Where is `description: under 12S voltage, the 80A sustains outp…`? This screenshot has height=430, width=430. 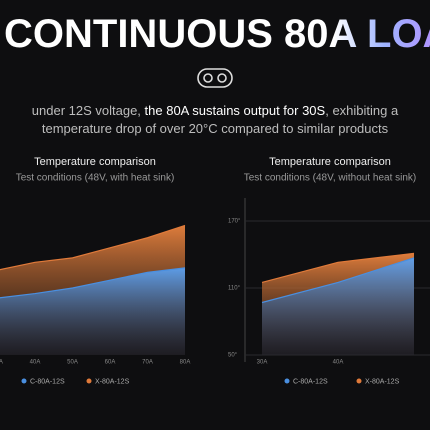
description: under 12S voltage, the 80A sustains outp… is located at coordinates (215, 120).